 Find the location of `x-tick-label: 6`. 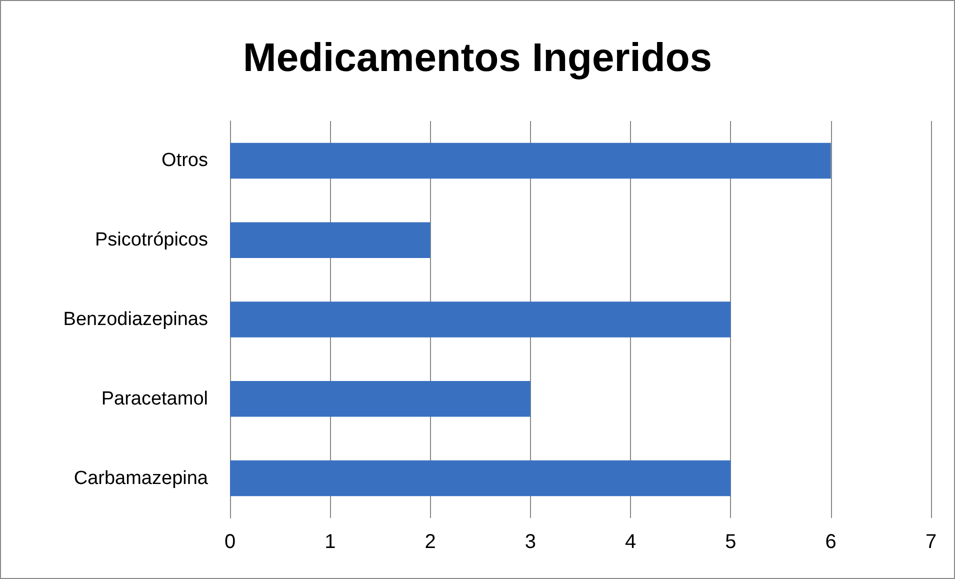

x-tick-label: 6 is located at coordinates (830, 542).